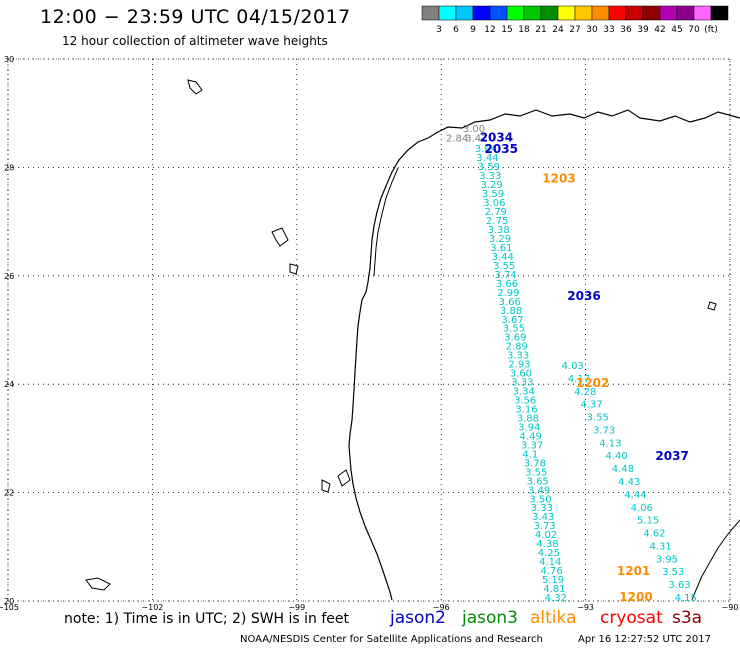 The image size is (740, 650). I want to click on wave-height-value: 4.62, so click(654, 534).